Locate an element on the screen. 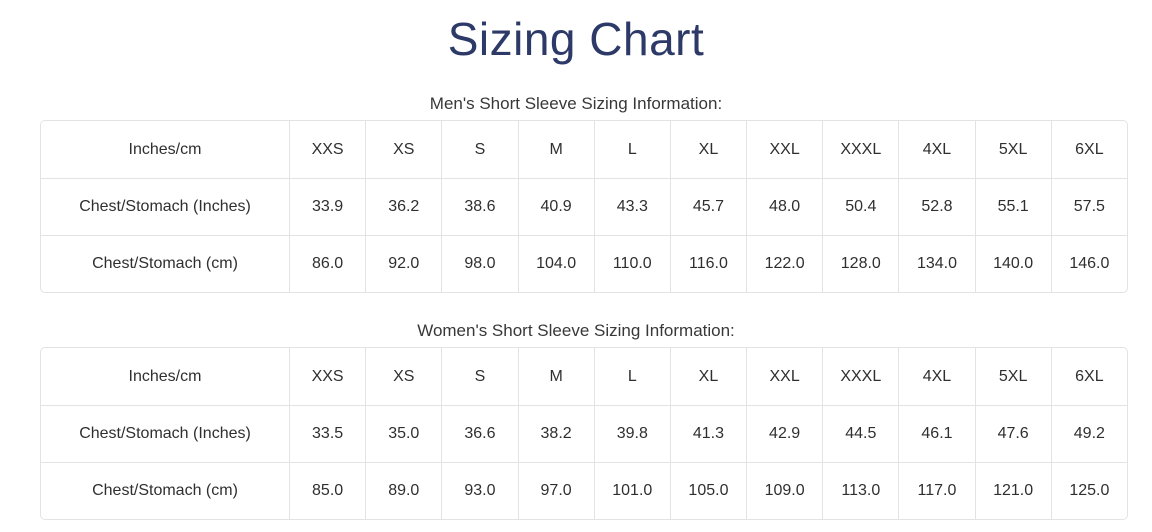 The width and height of the screenshot is (1152, 532). womens-table-caption: Women's Short Sleeve Sizing Information: is located at coordinates (576, 330).